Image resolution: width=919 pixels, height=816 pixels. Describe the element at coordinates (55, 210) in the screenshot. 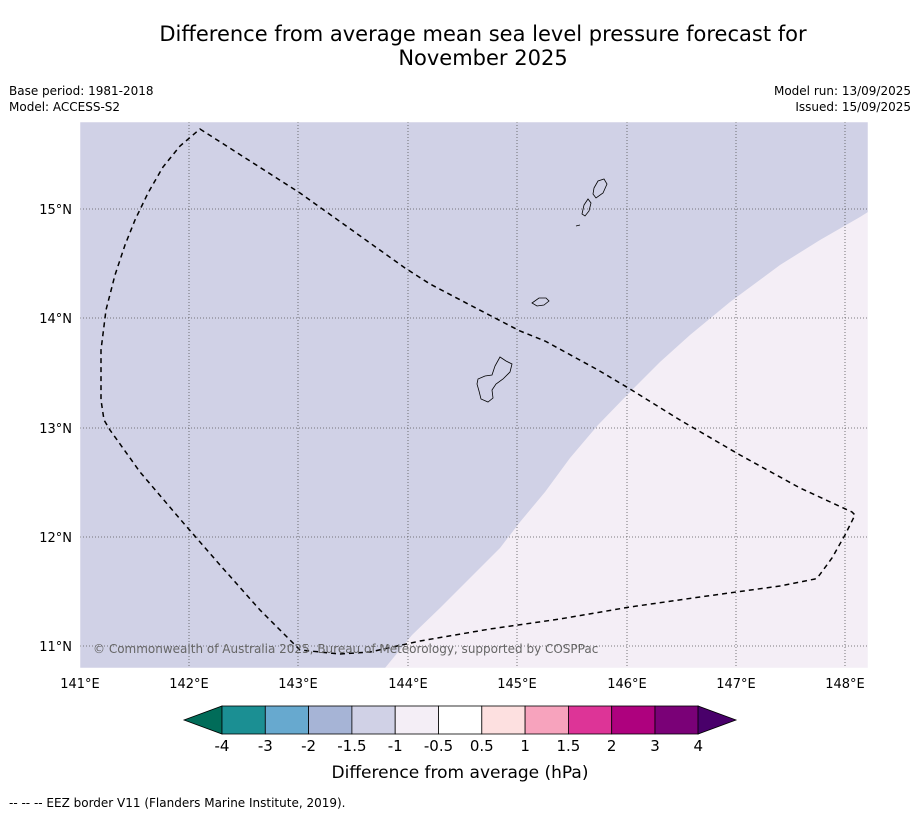

I see `lat-label: 15°N` at that location.